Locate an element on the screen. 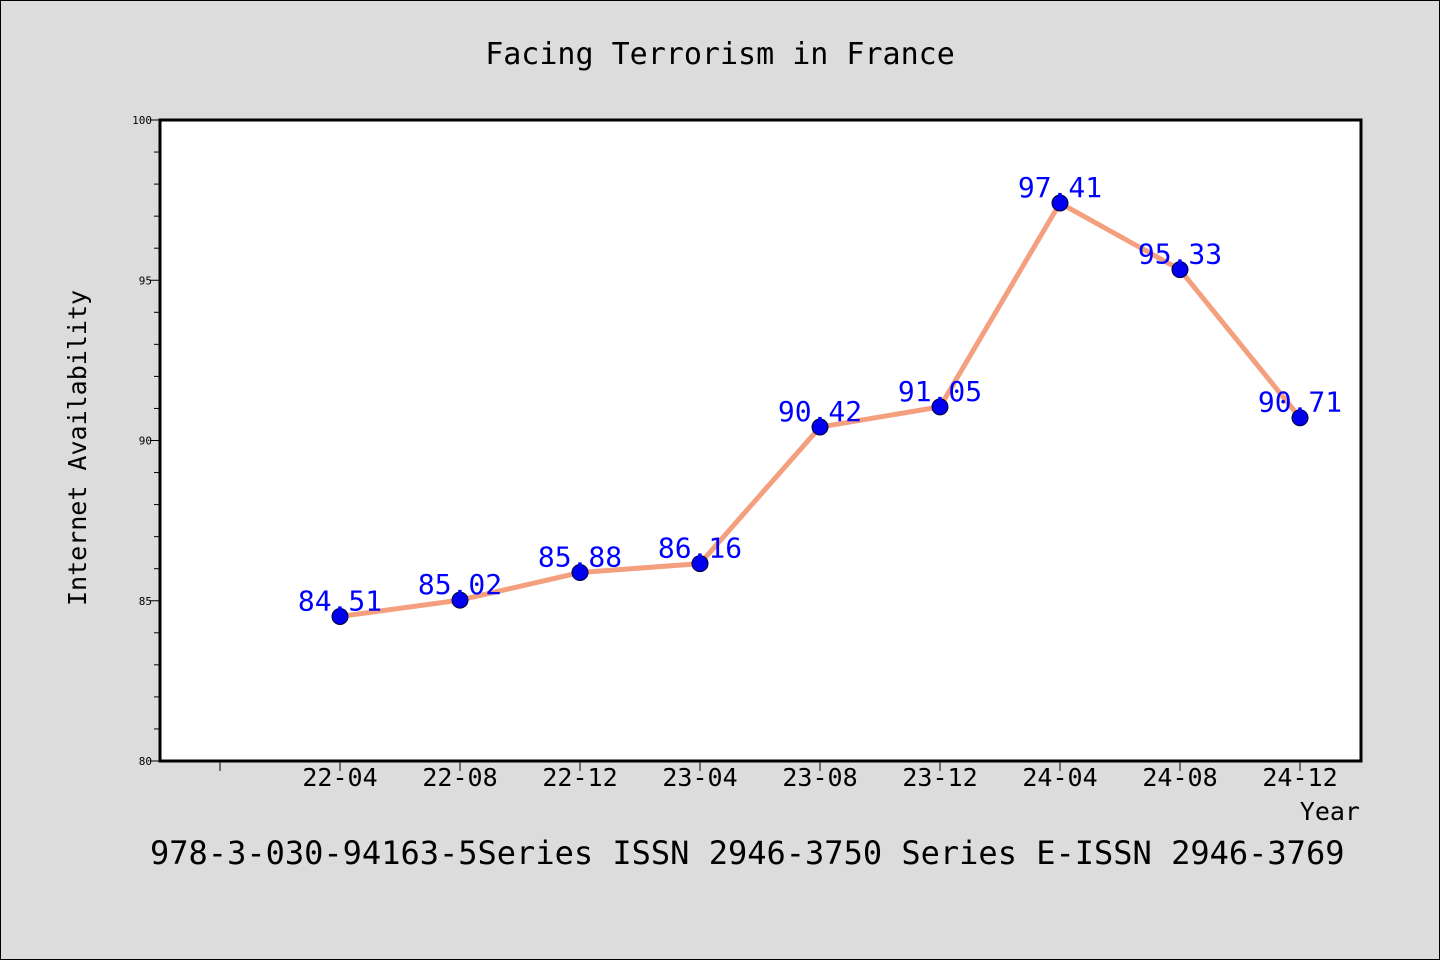 The width and height of the screenshot is (1440, 960). y-tick-label: 100 is located at coordinates (142, 120).